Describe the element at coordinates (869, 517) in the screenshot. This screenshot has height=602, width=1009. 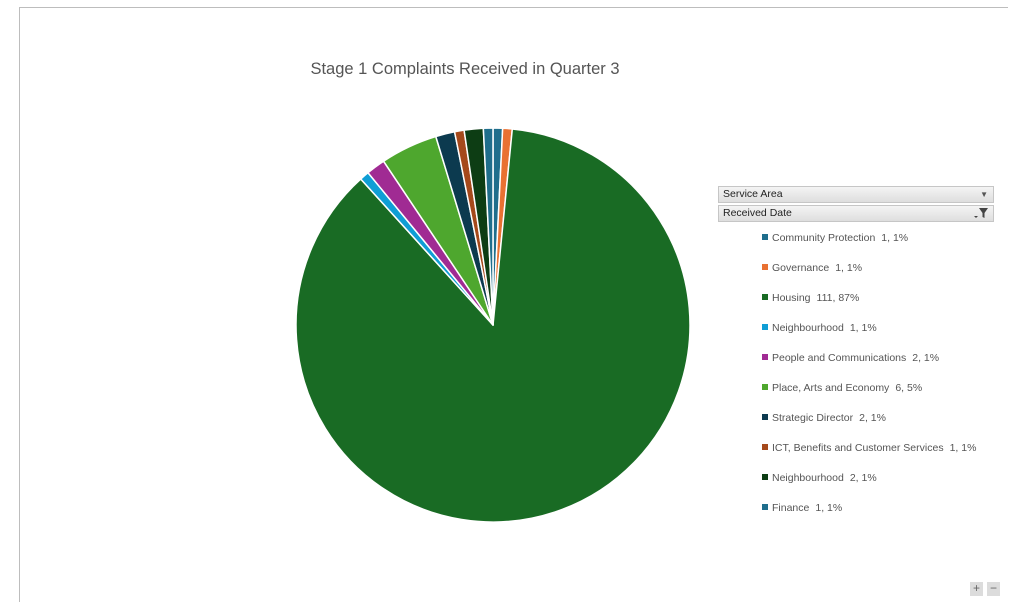
I see `legend-item: Finance 1, 1%` at that location.